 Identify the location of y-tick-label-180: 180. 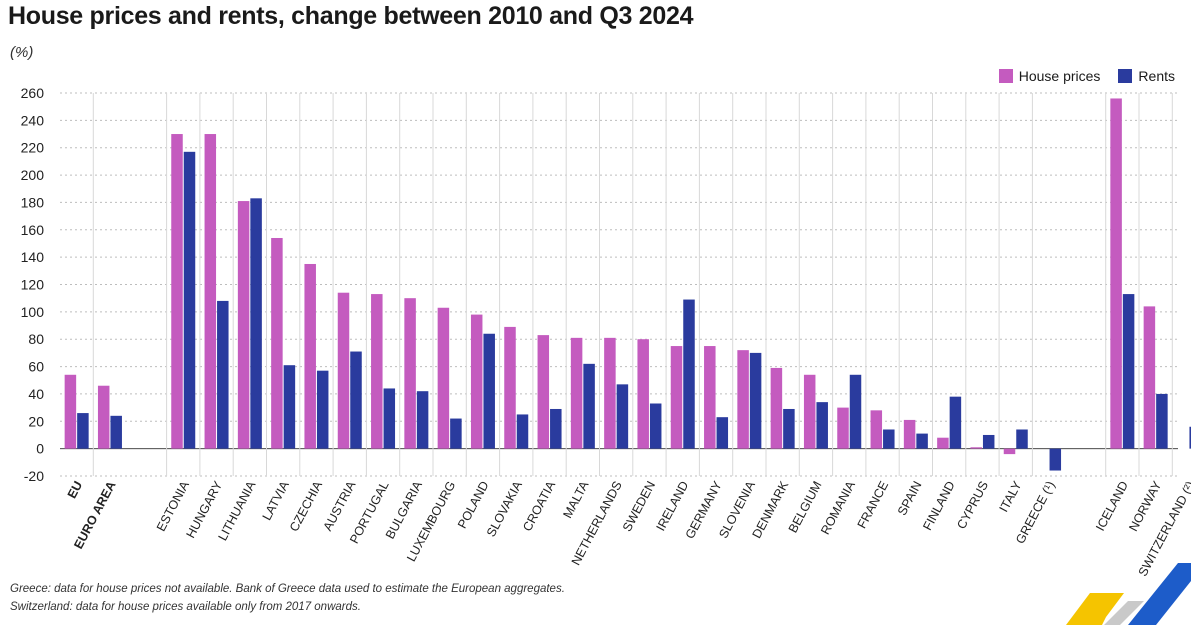
(33, 202).